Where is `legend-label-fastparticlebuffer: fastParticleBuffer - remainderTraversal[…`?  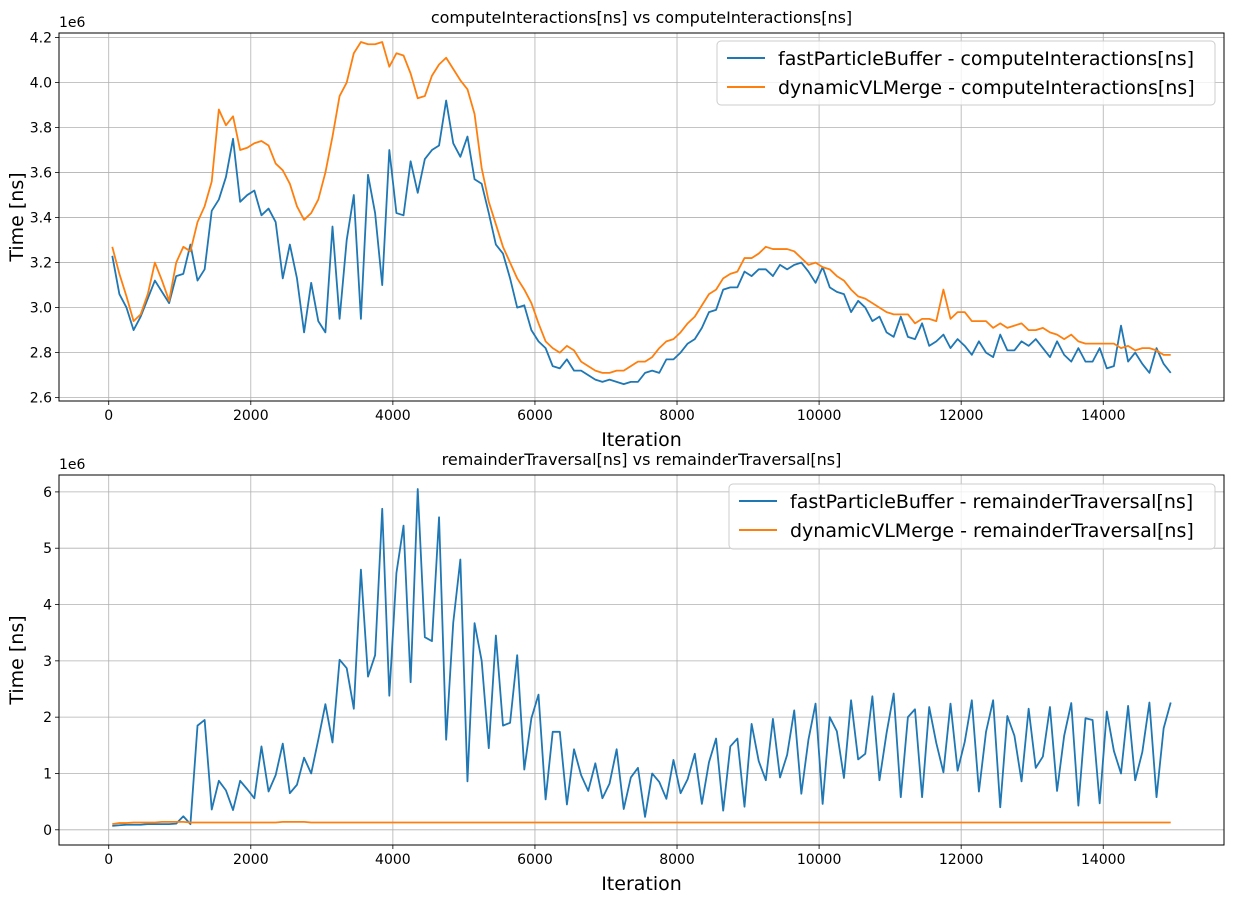
legend-label-fastparticlebuffer: fastParticleBuffer - remainderTraversal[… is located at coordinates (991, 502).